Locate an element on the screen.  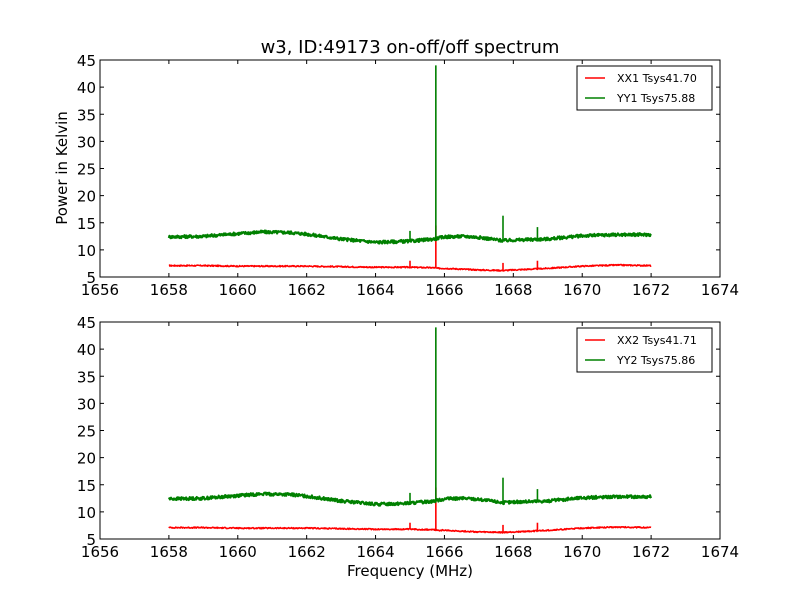
legend: XX1 Tsys41.70 YY1 Tsys75.88 is located at coordinates (644, 88).